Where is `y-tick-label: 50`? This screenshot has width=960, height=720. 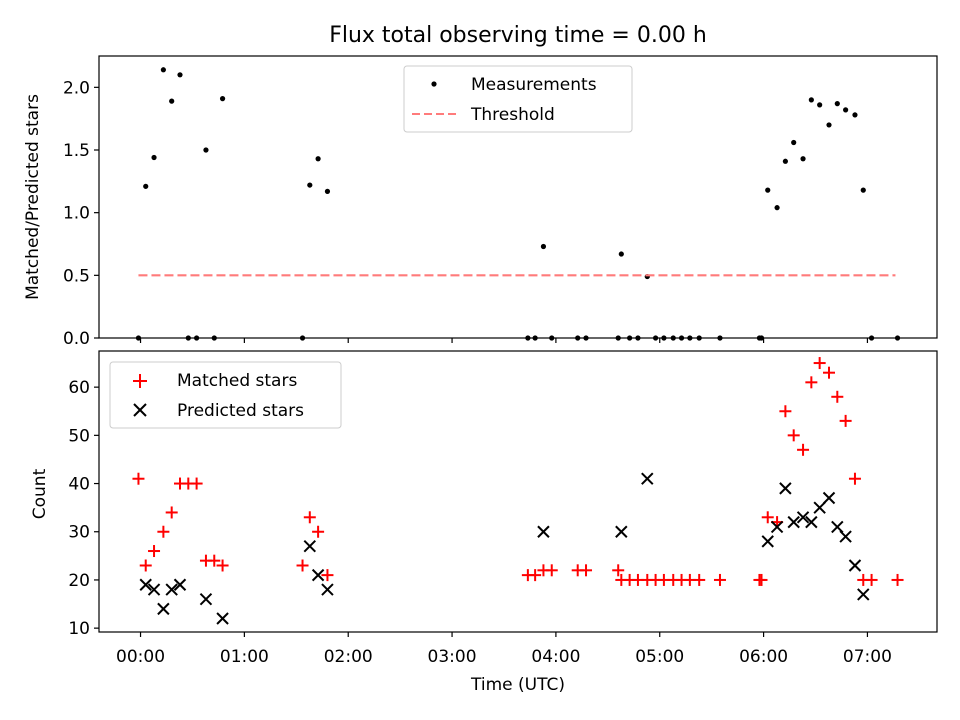 y-tick-label: 50 is located at coordinates (79, 436).